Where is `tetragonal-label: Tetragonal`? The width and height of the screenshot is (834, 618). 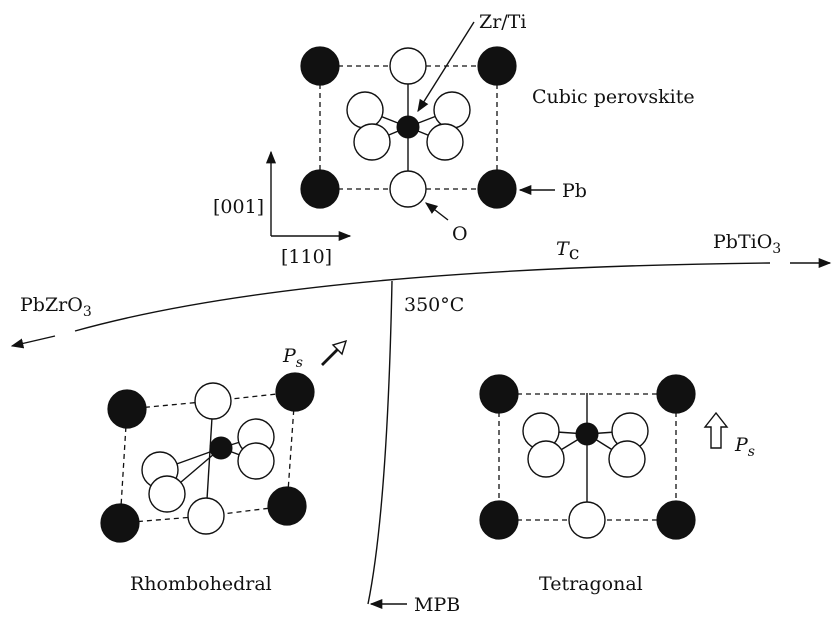
tetragonal-label: Tetragonal is located at coordinates (591, 584).